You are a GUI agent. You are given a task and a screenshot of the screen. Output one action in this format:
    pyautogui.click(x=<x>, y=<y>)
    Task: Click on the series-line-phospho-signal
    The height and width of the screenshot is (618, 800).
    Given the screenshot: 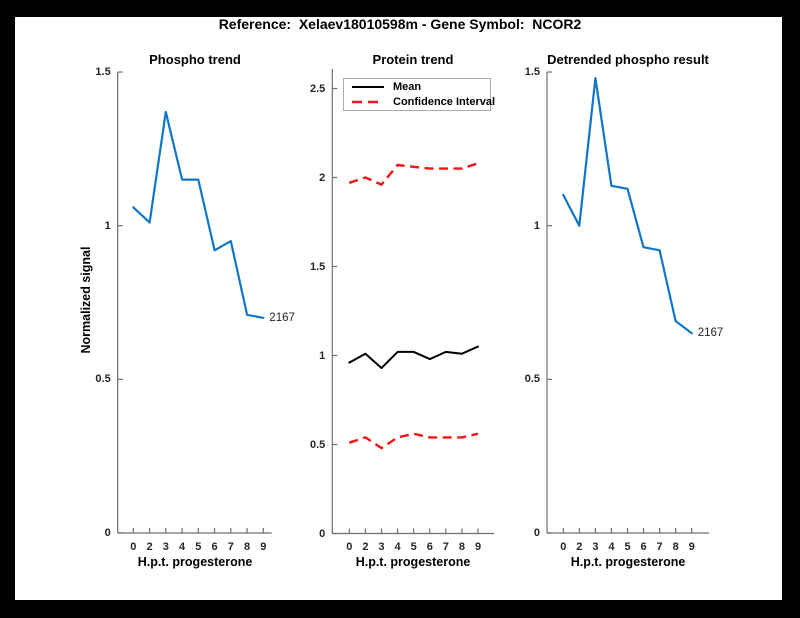 What is the action you would take?
    pyautogui.click(x=198, y=214)
    